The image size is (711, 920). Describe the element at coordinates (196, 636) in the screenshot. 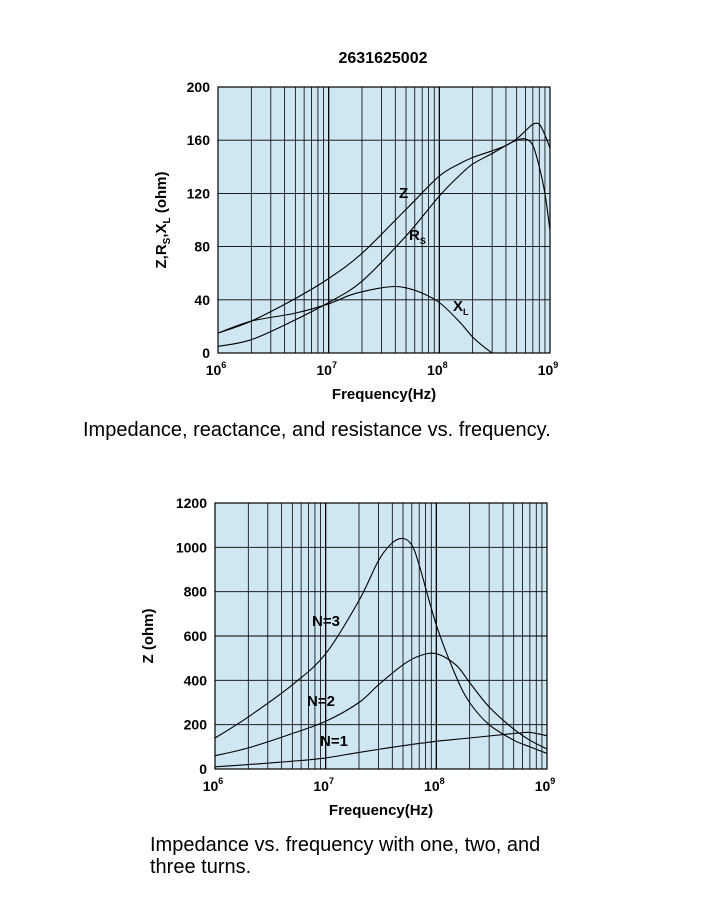

I see `y-tick-label: 600` at that location.